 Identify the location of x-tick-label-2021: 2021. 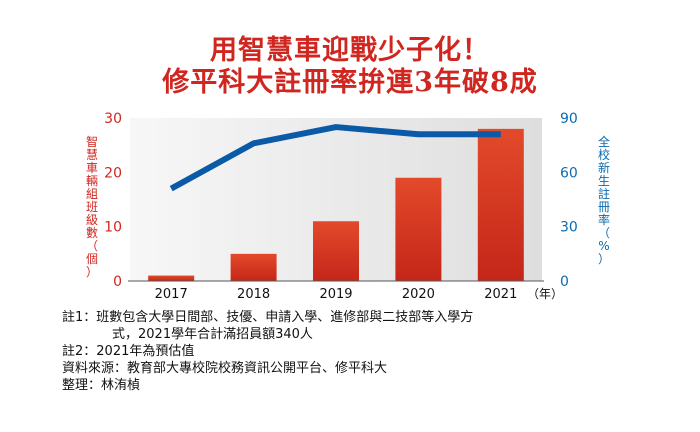
(500, 294).